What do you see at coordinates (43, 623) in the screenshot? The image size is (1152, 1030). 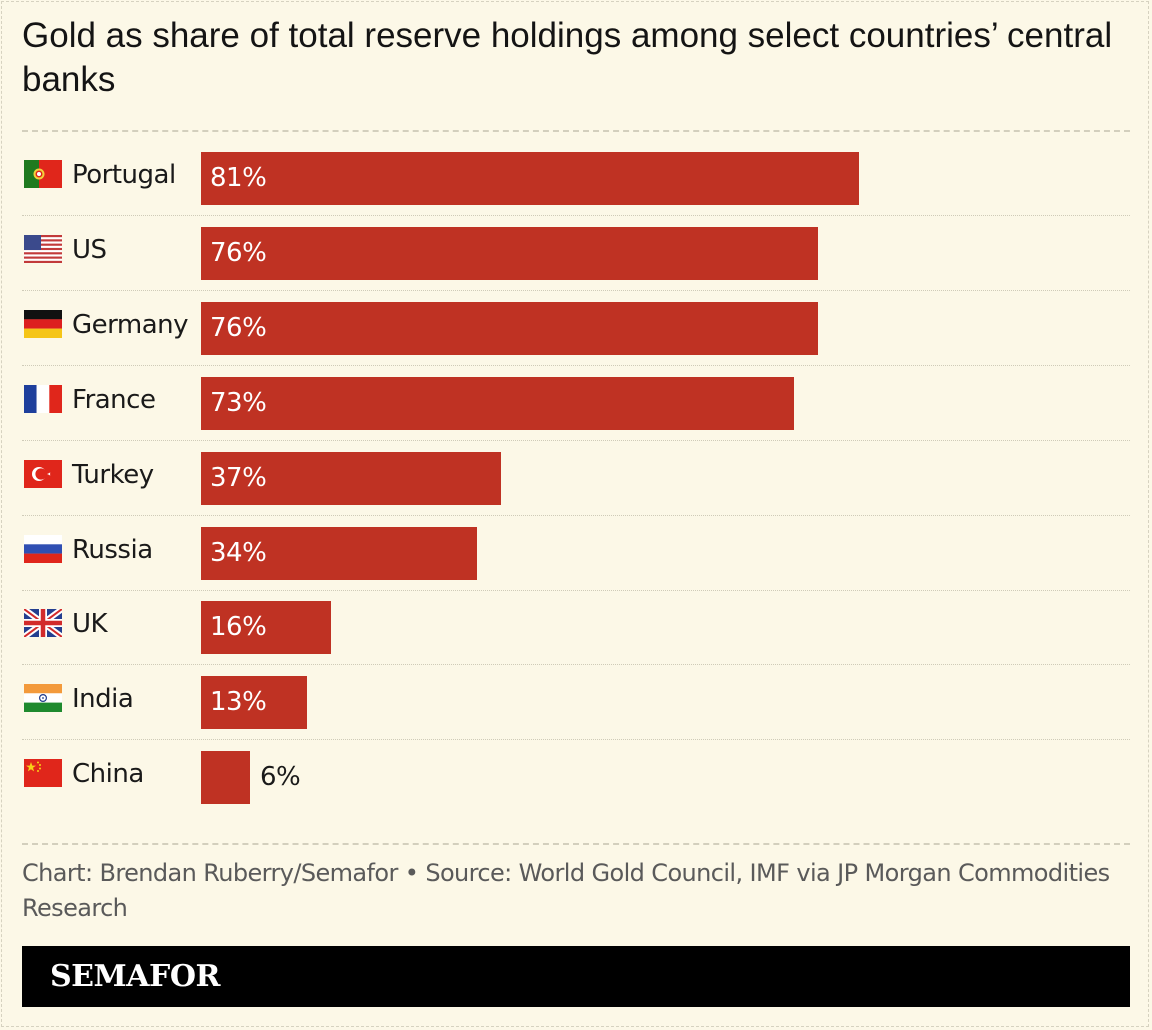 I see `uk-flag-icon` at bounding box center [43, 623].